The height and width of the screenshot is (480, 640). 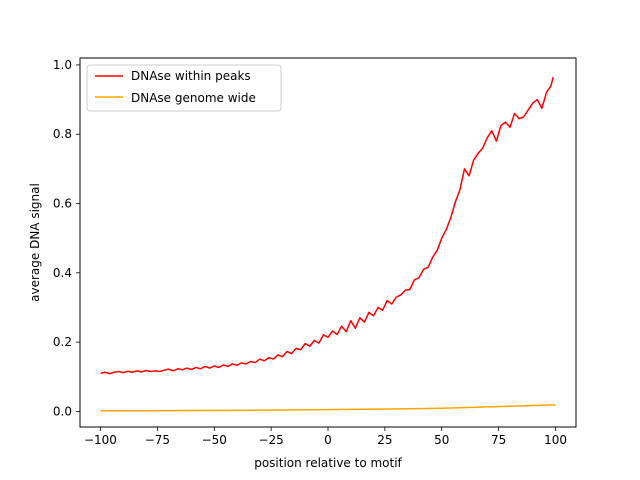 I want to click on y-tick-label: 1.0, so click(x=62, y=65).